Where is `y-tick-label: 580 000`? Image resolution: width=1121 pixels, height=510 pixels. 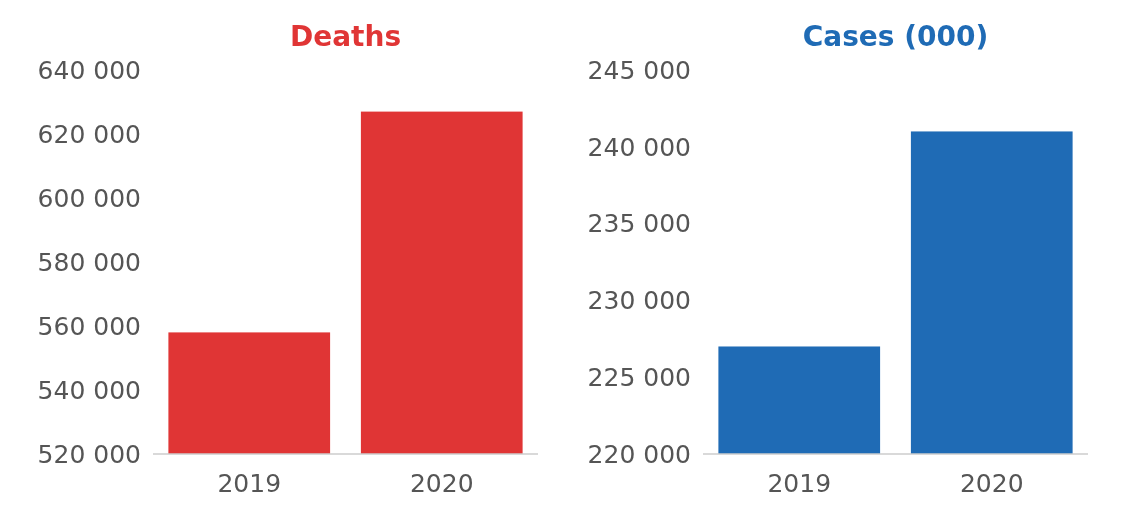
y-tick-label: 580 000 is located at coordinates (89, 262).